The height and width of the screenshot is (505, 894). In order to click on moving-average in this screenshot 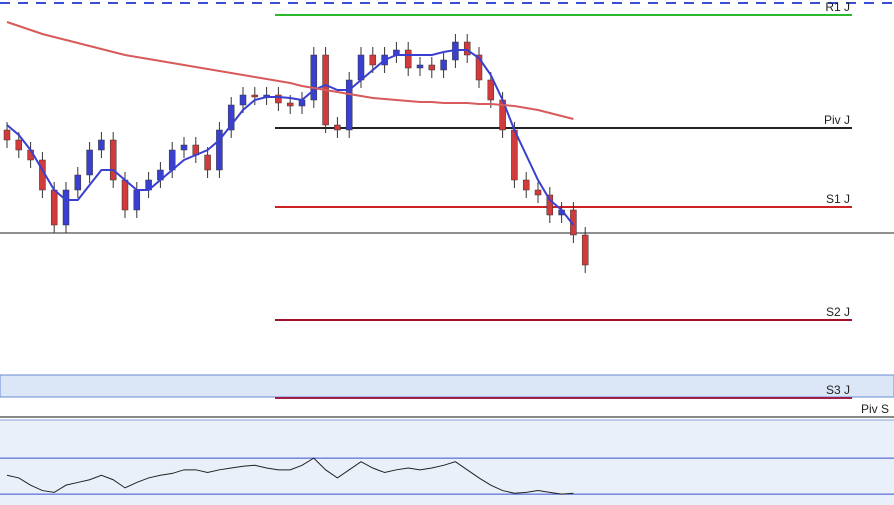, I will do `click(290, 70)`.